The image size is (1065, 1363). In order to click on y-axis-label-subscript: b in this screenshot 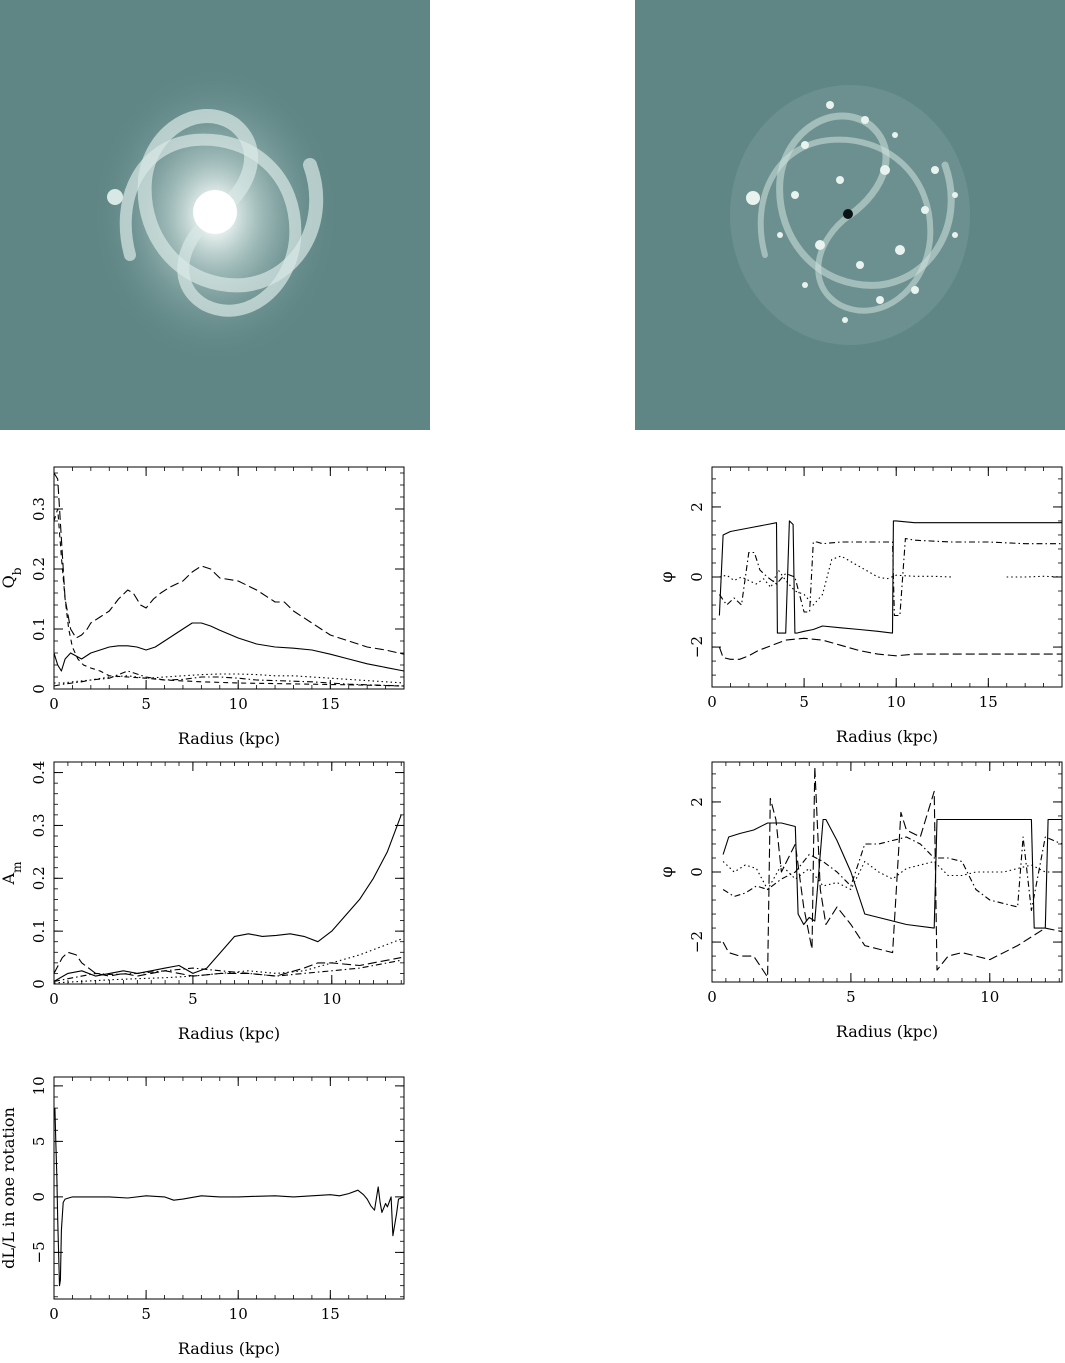, I will do `click(17, 571)`.